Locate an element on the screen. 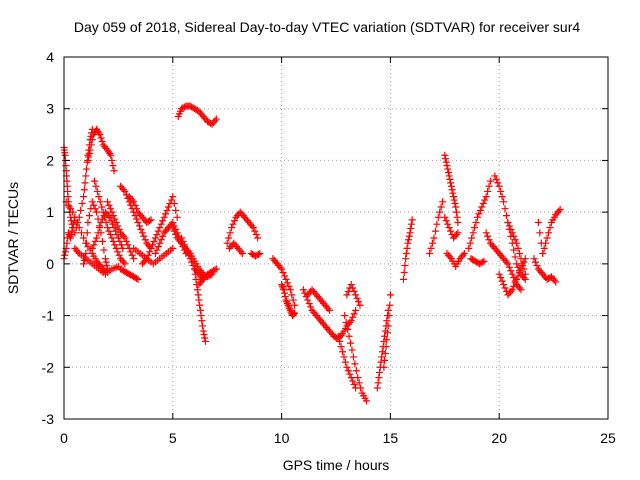 This screenshot has width=640, height=480. y-tick-label: 2 is located at coordinates (50, 160).